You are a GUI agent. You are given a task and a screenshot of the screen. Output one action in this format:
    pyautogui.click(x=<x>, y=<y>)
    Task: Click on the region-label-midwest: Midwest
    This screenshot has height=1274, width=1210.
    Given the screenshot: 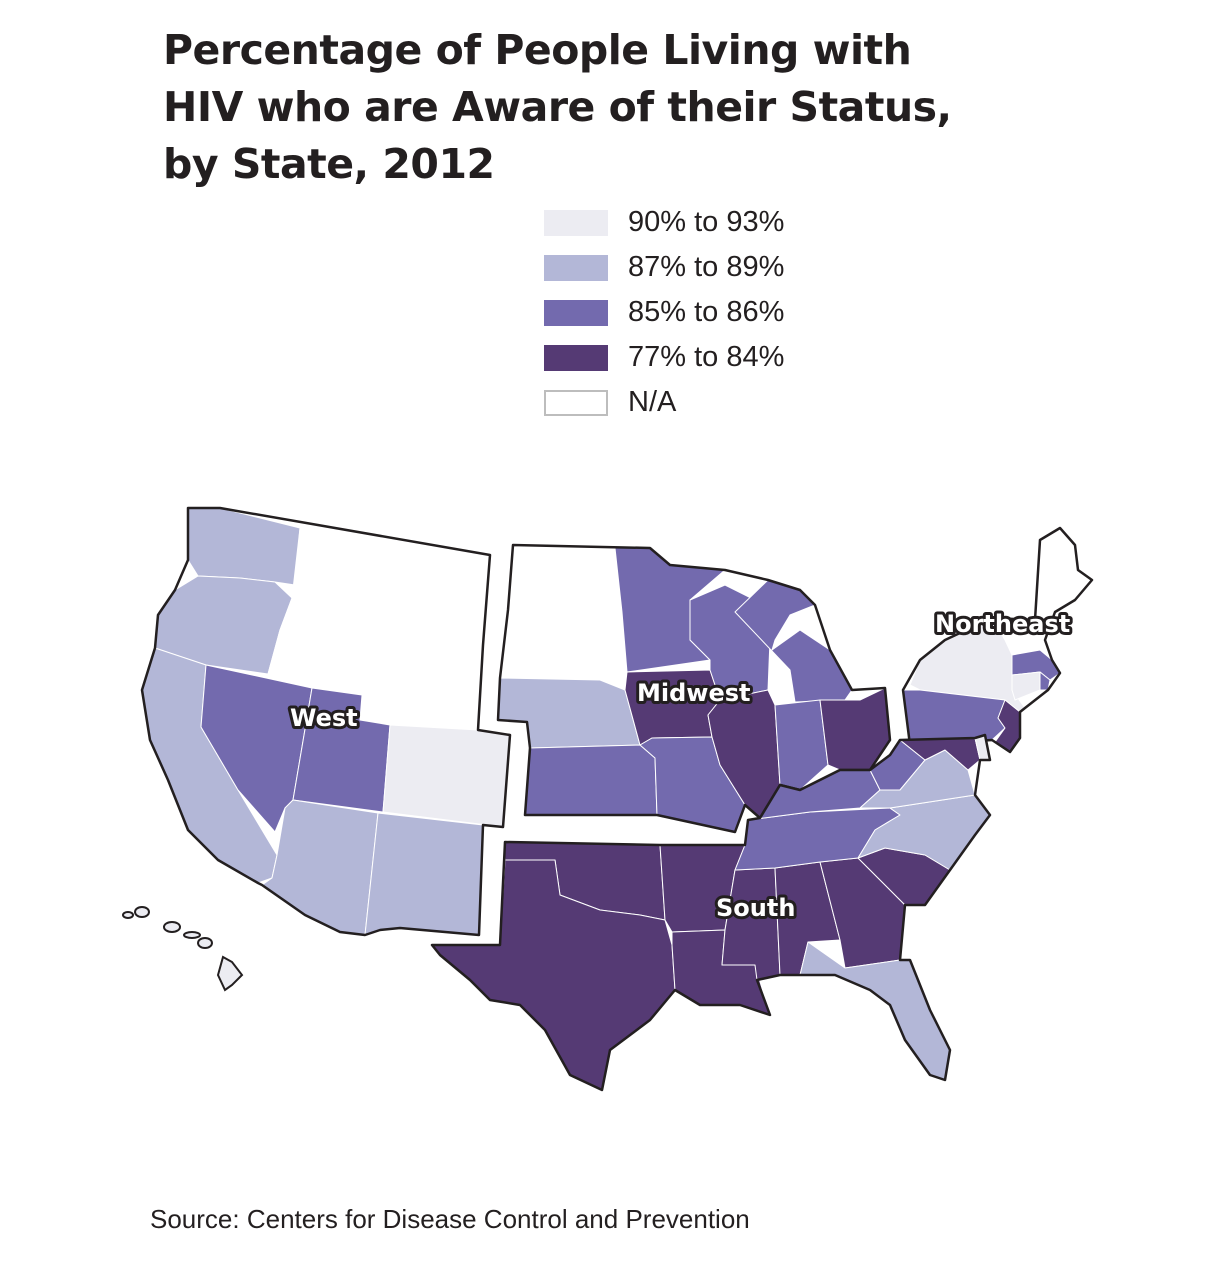 What is the action you would take?
    pyautogui.click(x=694, y=693)
    